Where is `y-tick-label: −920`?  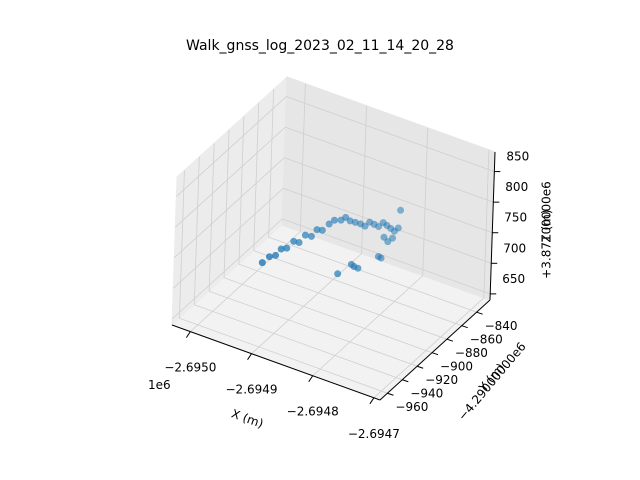
y-tick-label: −920 is located at coordinates (441, 380).